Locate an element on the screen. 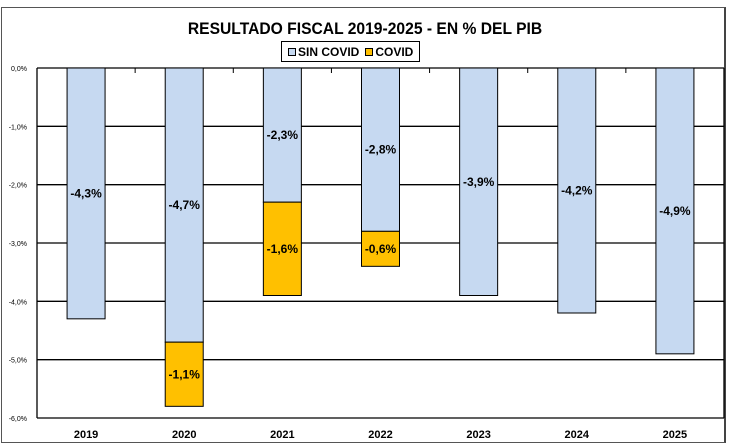 This screenshot has width=730, height=444. legend-item-sin-covid: SIN COVID is located at coordinates (323, 52).